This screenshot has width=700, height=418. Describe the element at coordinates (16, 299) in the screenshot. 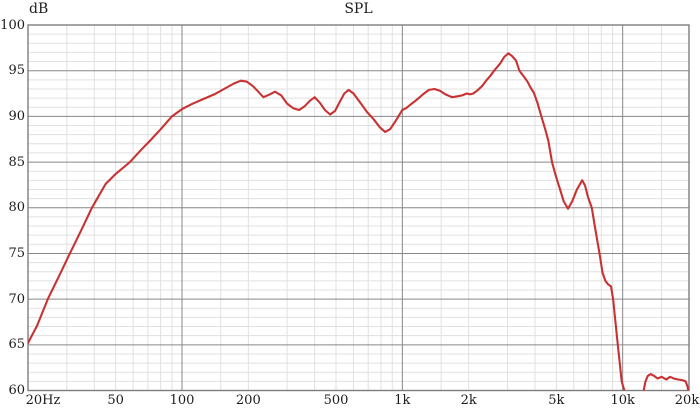

I see `y-tick-label: 70` at that location.